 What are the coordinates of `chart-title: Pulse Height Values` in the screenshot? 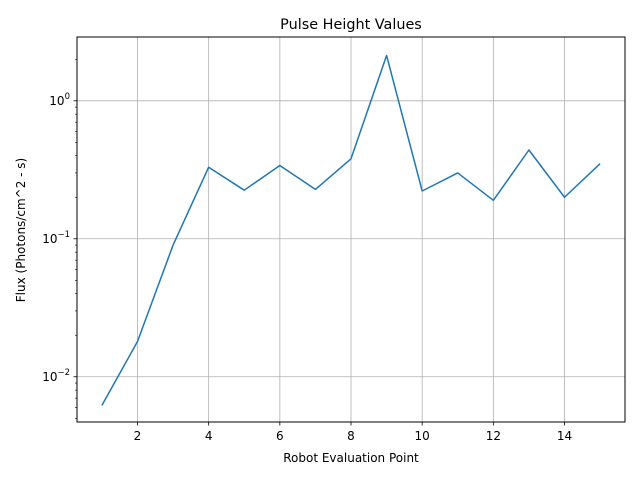 It's located at (351, 25).